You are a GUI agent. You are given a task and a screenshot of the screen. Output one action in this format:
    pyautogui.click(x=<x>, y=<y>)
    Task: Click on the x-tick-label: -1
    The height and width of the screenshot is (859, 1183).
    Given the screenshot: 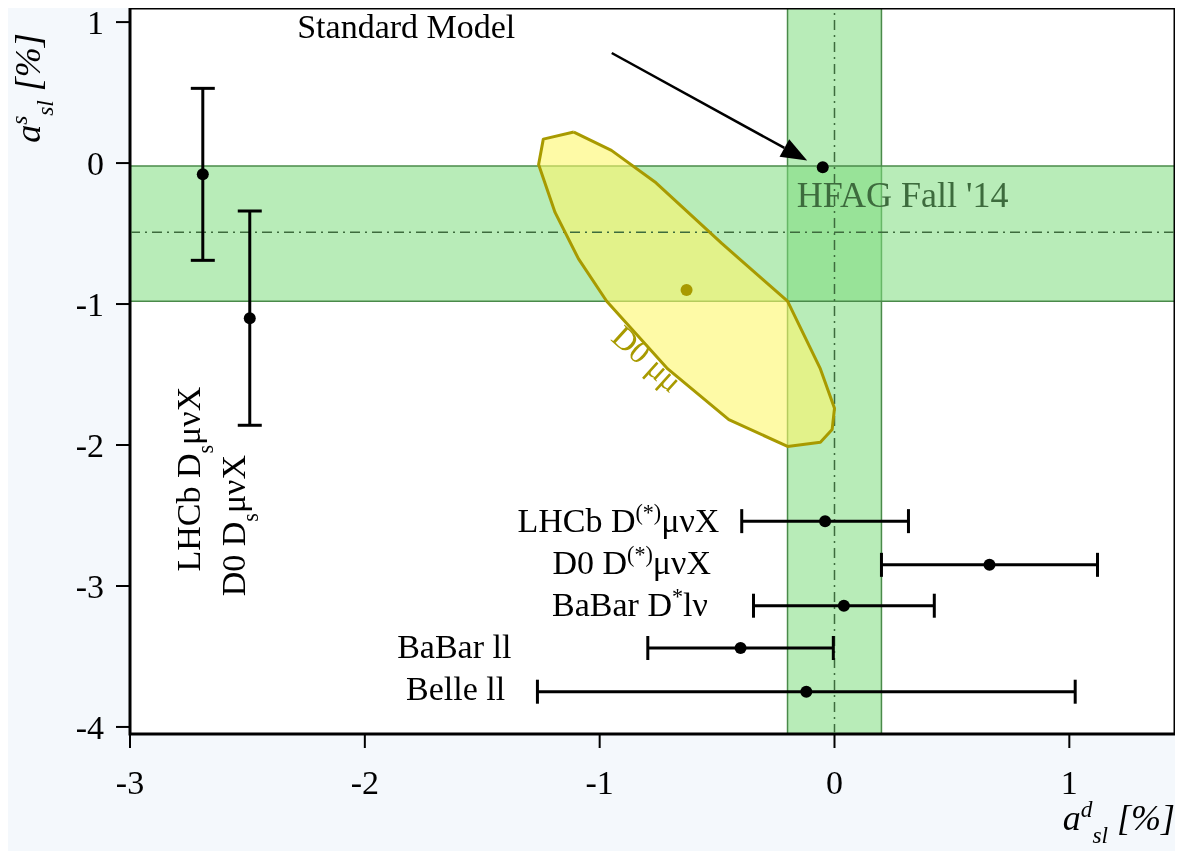 What is the action you would take?
    pyautogui.click(x=599, y=783)
    